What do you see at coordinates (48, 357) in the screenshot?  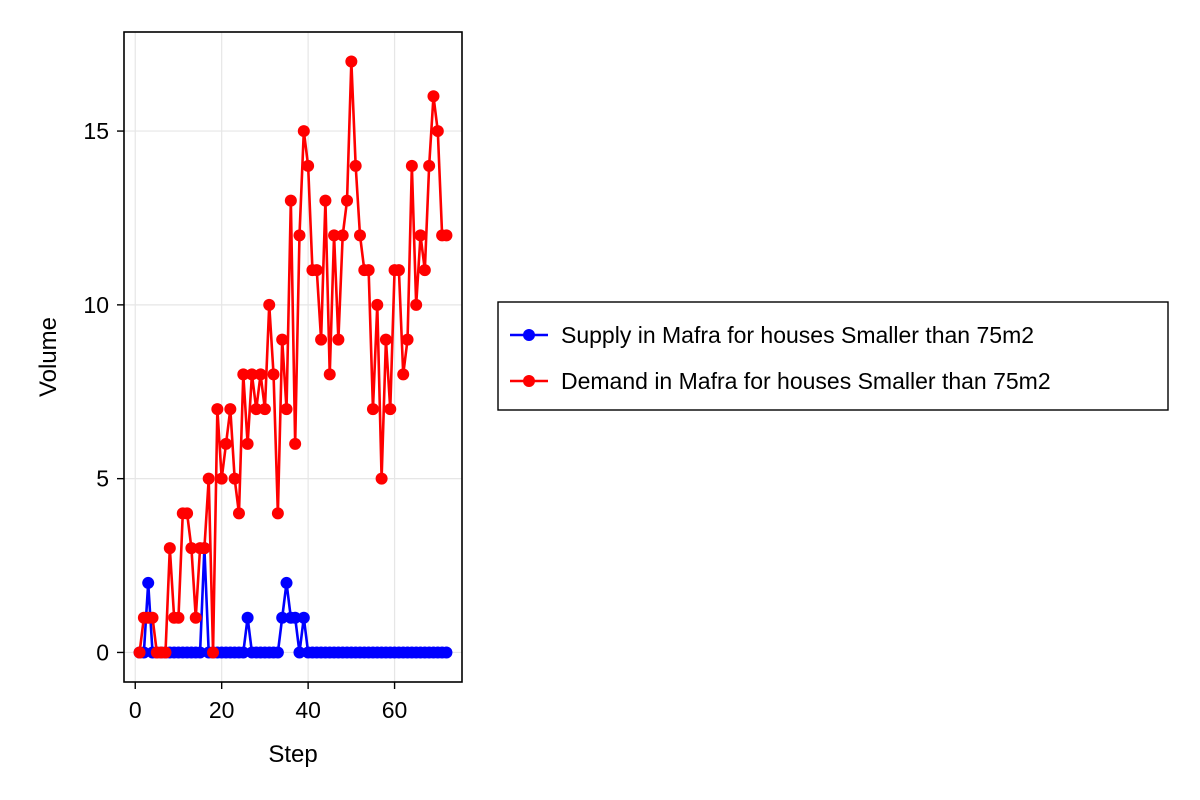 I see `y-axis-title: Volume` at bounding box center [48, 357].